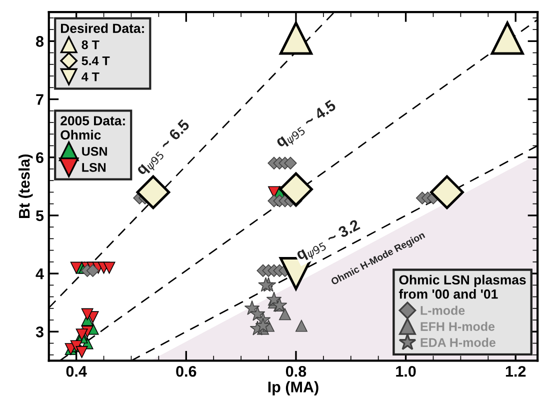 The width and height of the screenshot is (543, 403). What do you see at coordinates (40, 274) in the screenshot?
I see `y-tick-label: 4` at bounding box center [40, 274].